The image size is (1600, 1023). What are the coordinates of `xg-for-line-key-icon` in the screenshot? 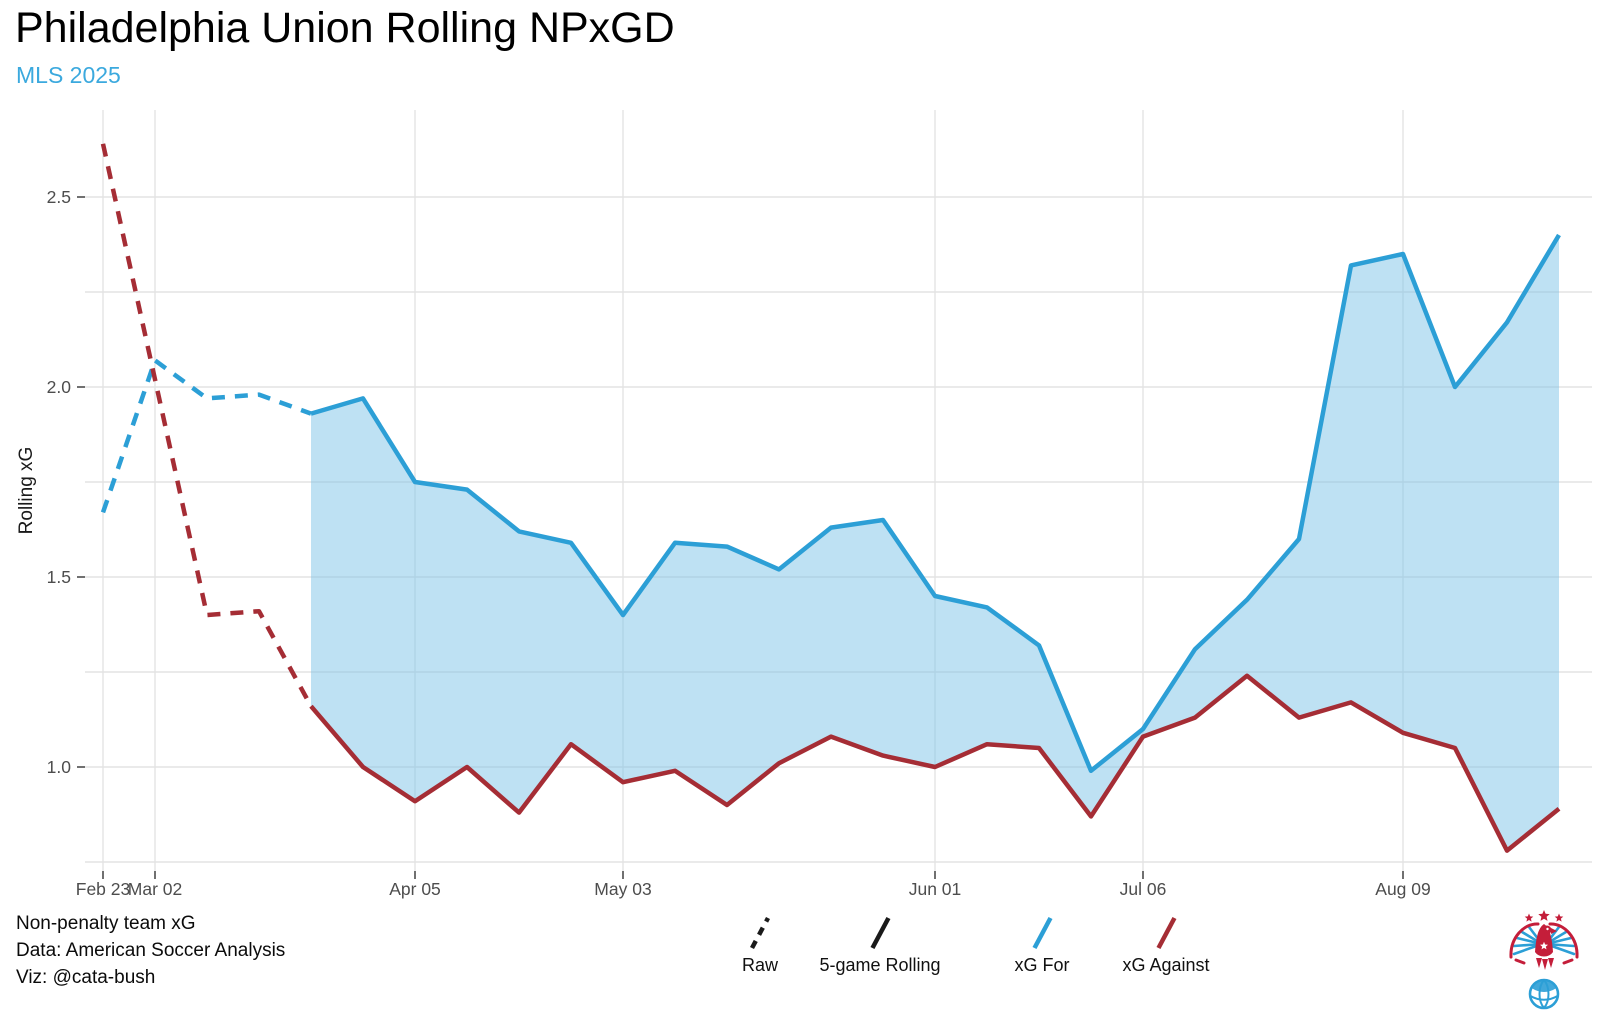 It's located at (1042, 933).